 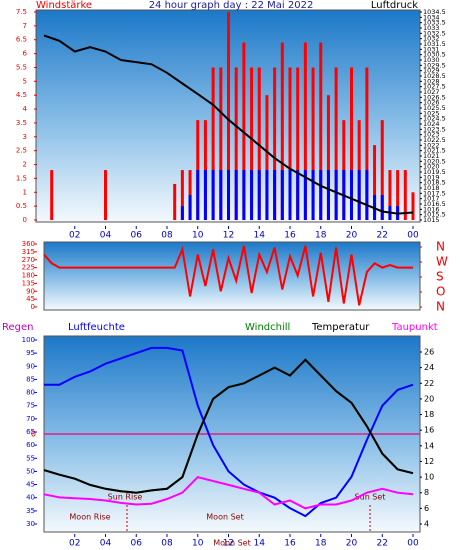 What do you see at coordinates (431, 145) in the screenshot?
I see `y2-tick-label: 1022` at bounding box center [431, 145].